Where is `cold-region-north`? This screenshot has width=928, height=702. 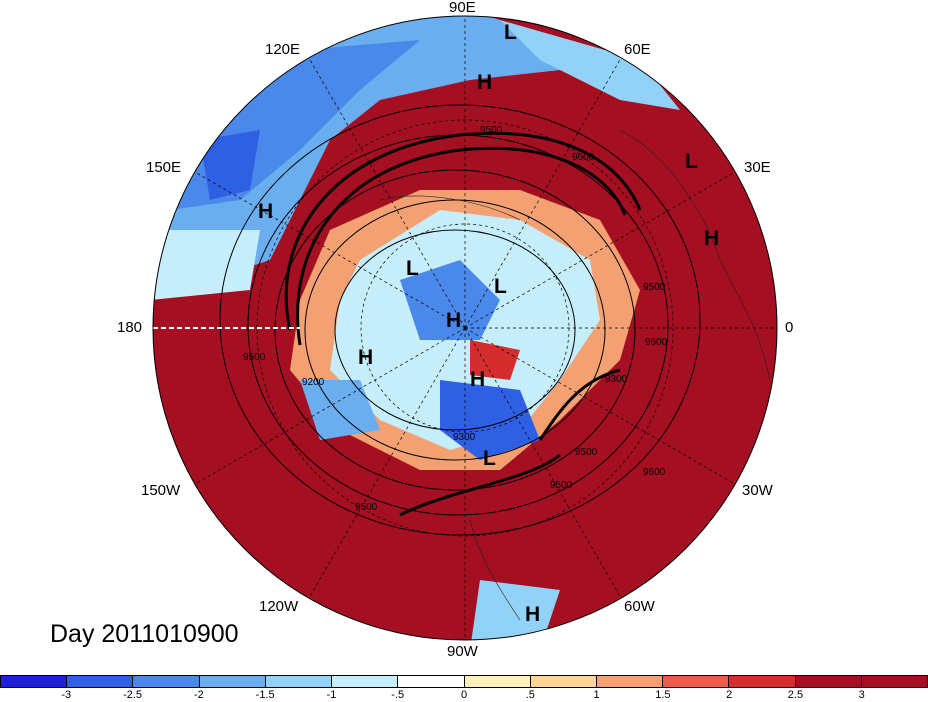
cold-region-north is located at coordinates (590, 65).